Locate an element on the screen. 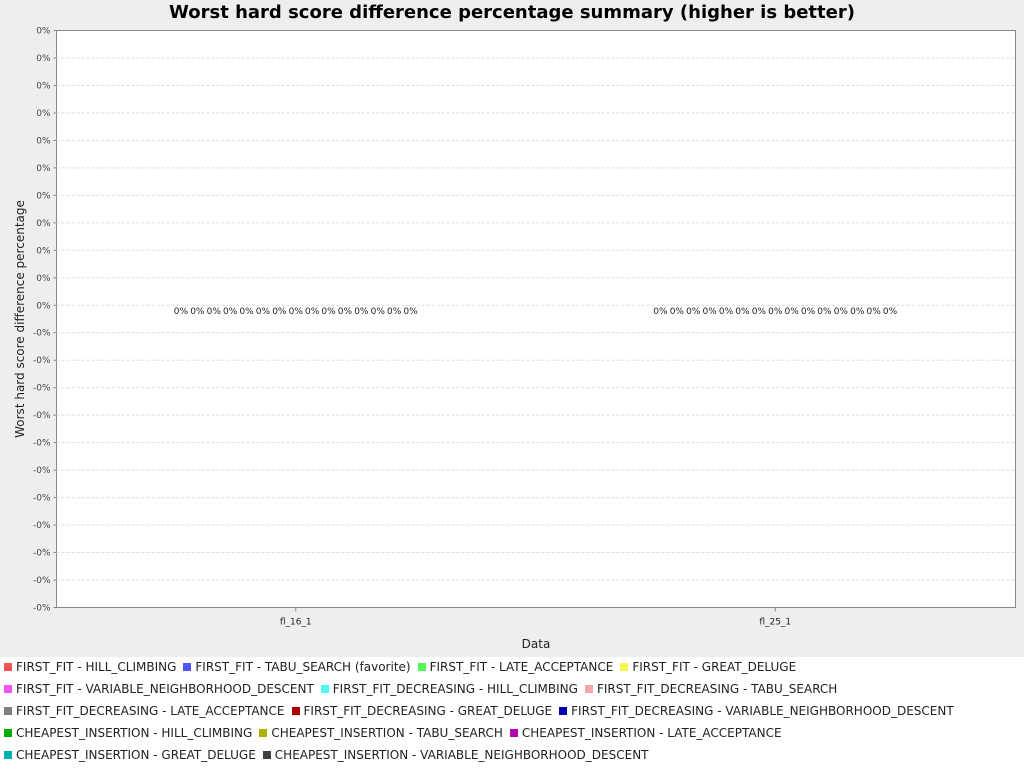  y-axis-title: Worst hard score difference percentage is located at coordinates (20, 319).